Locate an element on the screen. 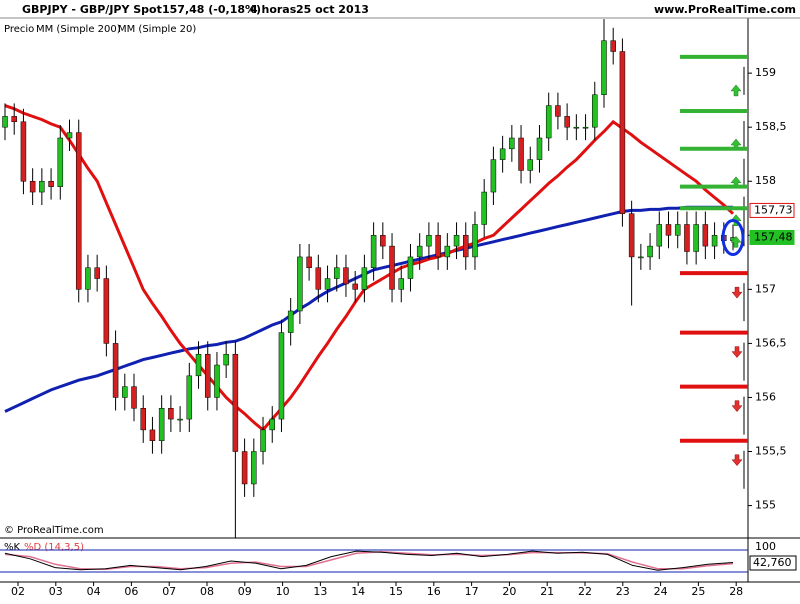 This screenshot has height=604, width=800. site: www.ProRealTime.com is located at coordinates (725, 9).